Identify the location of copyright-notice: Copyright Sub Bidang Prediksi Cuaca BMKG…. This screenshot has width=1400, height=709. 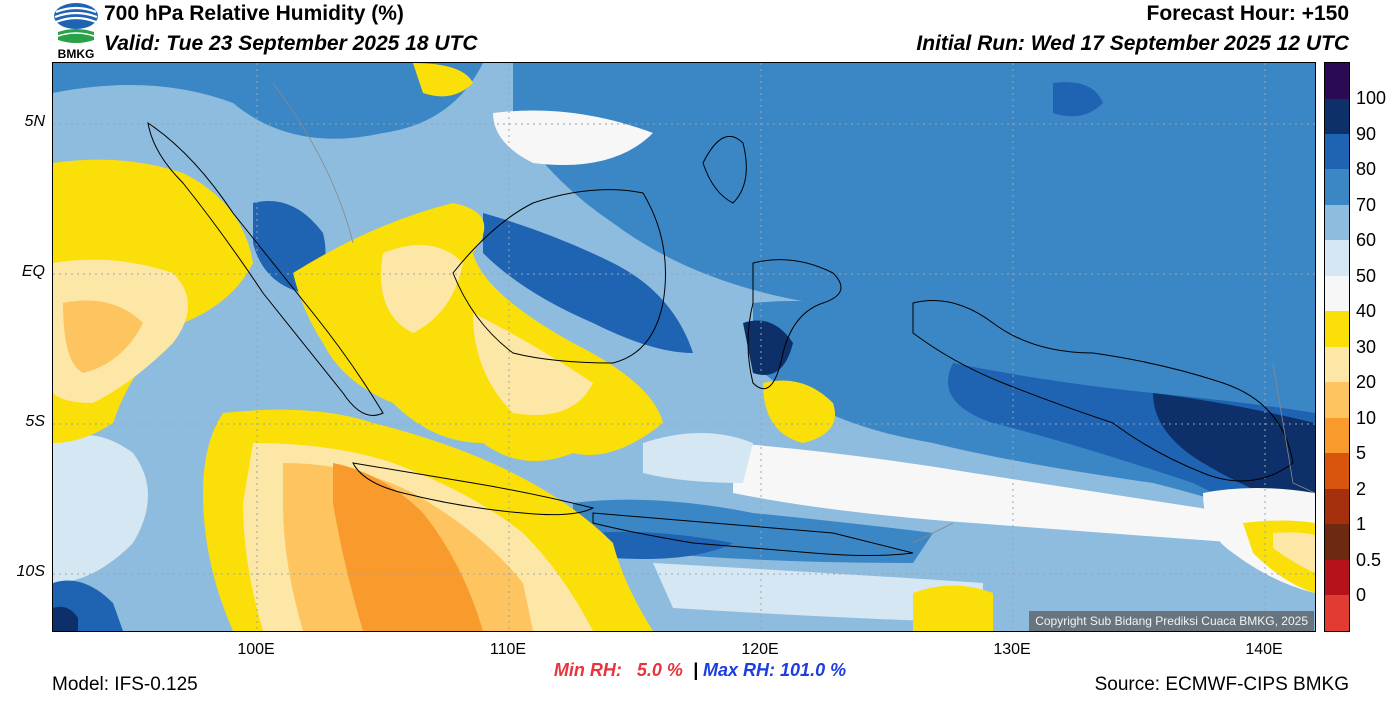
(1171, 621).